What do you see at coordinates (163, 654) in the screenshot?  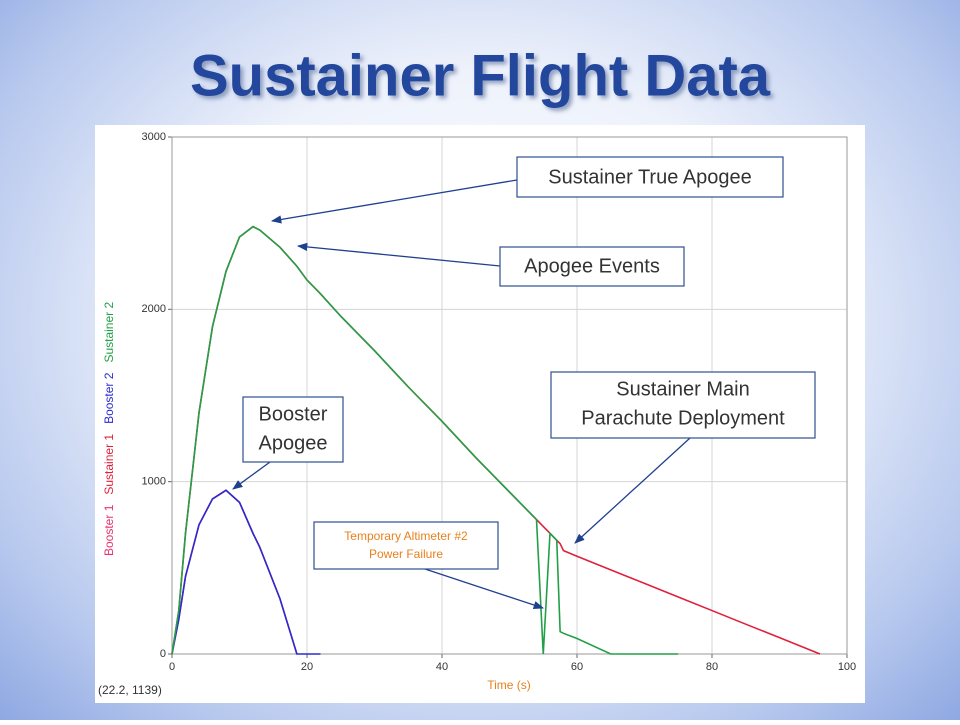 I see `y-tick-label: 0` at bounding box center [163, 654].